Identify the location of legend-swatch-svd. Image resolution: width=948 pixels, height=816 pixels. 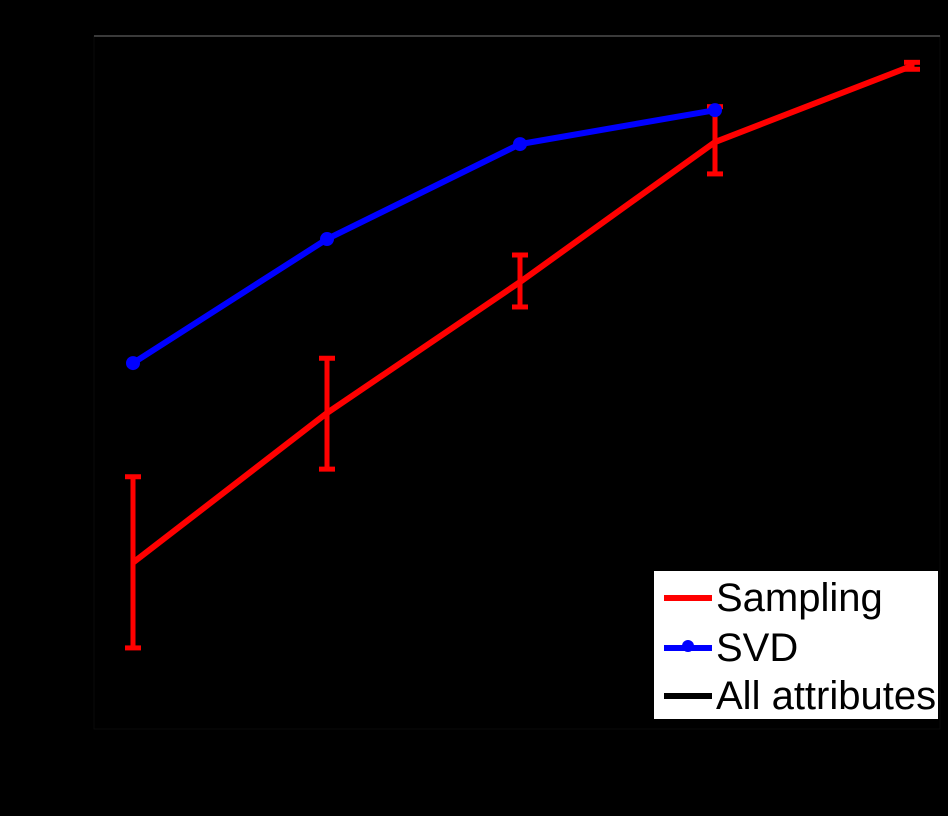
(688, 646).